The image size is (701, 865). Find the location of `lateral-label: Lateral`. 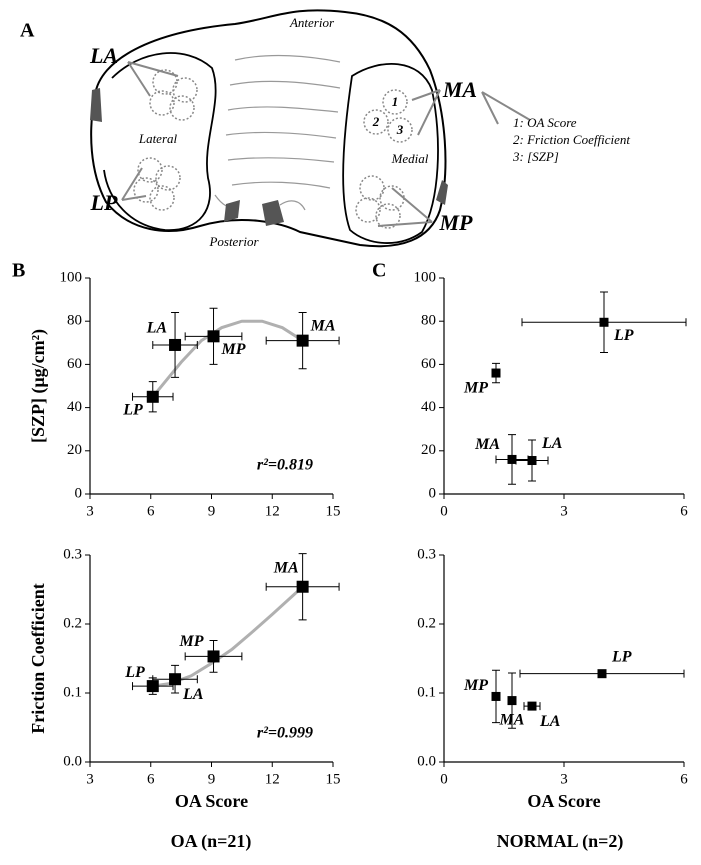

lateral-label: Lateral is located at coordinates (158, 138).